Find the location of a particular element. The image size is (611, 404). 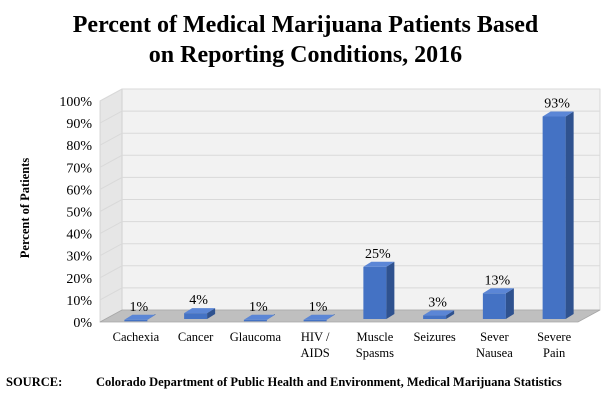

data-label: 25% is located at coordinates (378, 254).